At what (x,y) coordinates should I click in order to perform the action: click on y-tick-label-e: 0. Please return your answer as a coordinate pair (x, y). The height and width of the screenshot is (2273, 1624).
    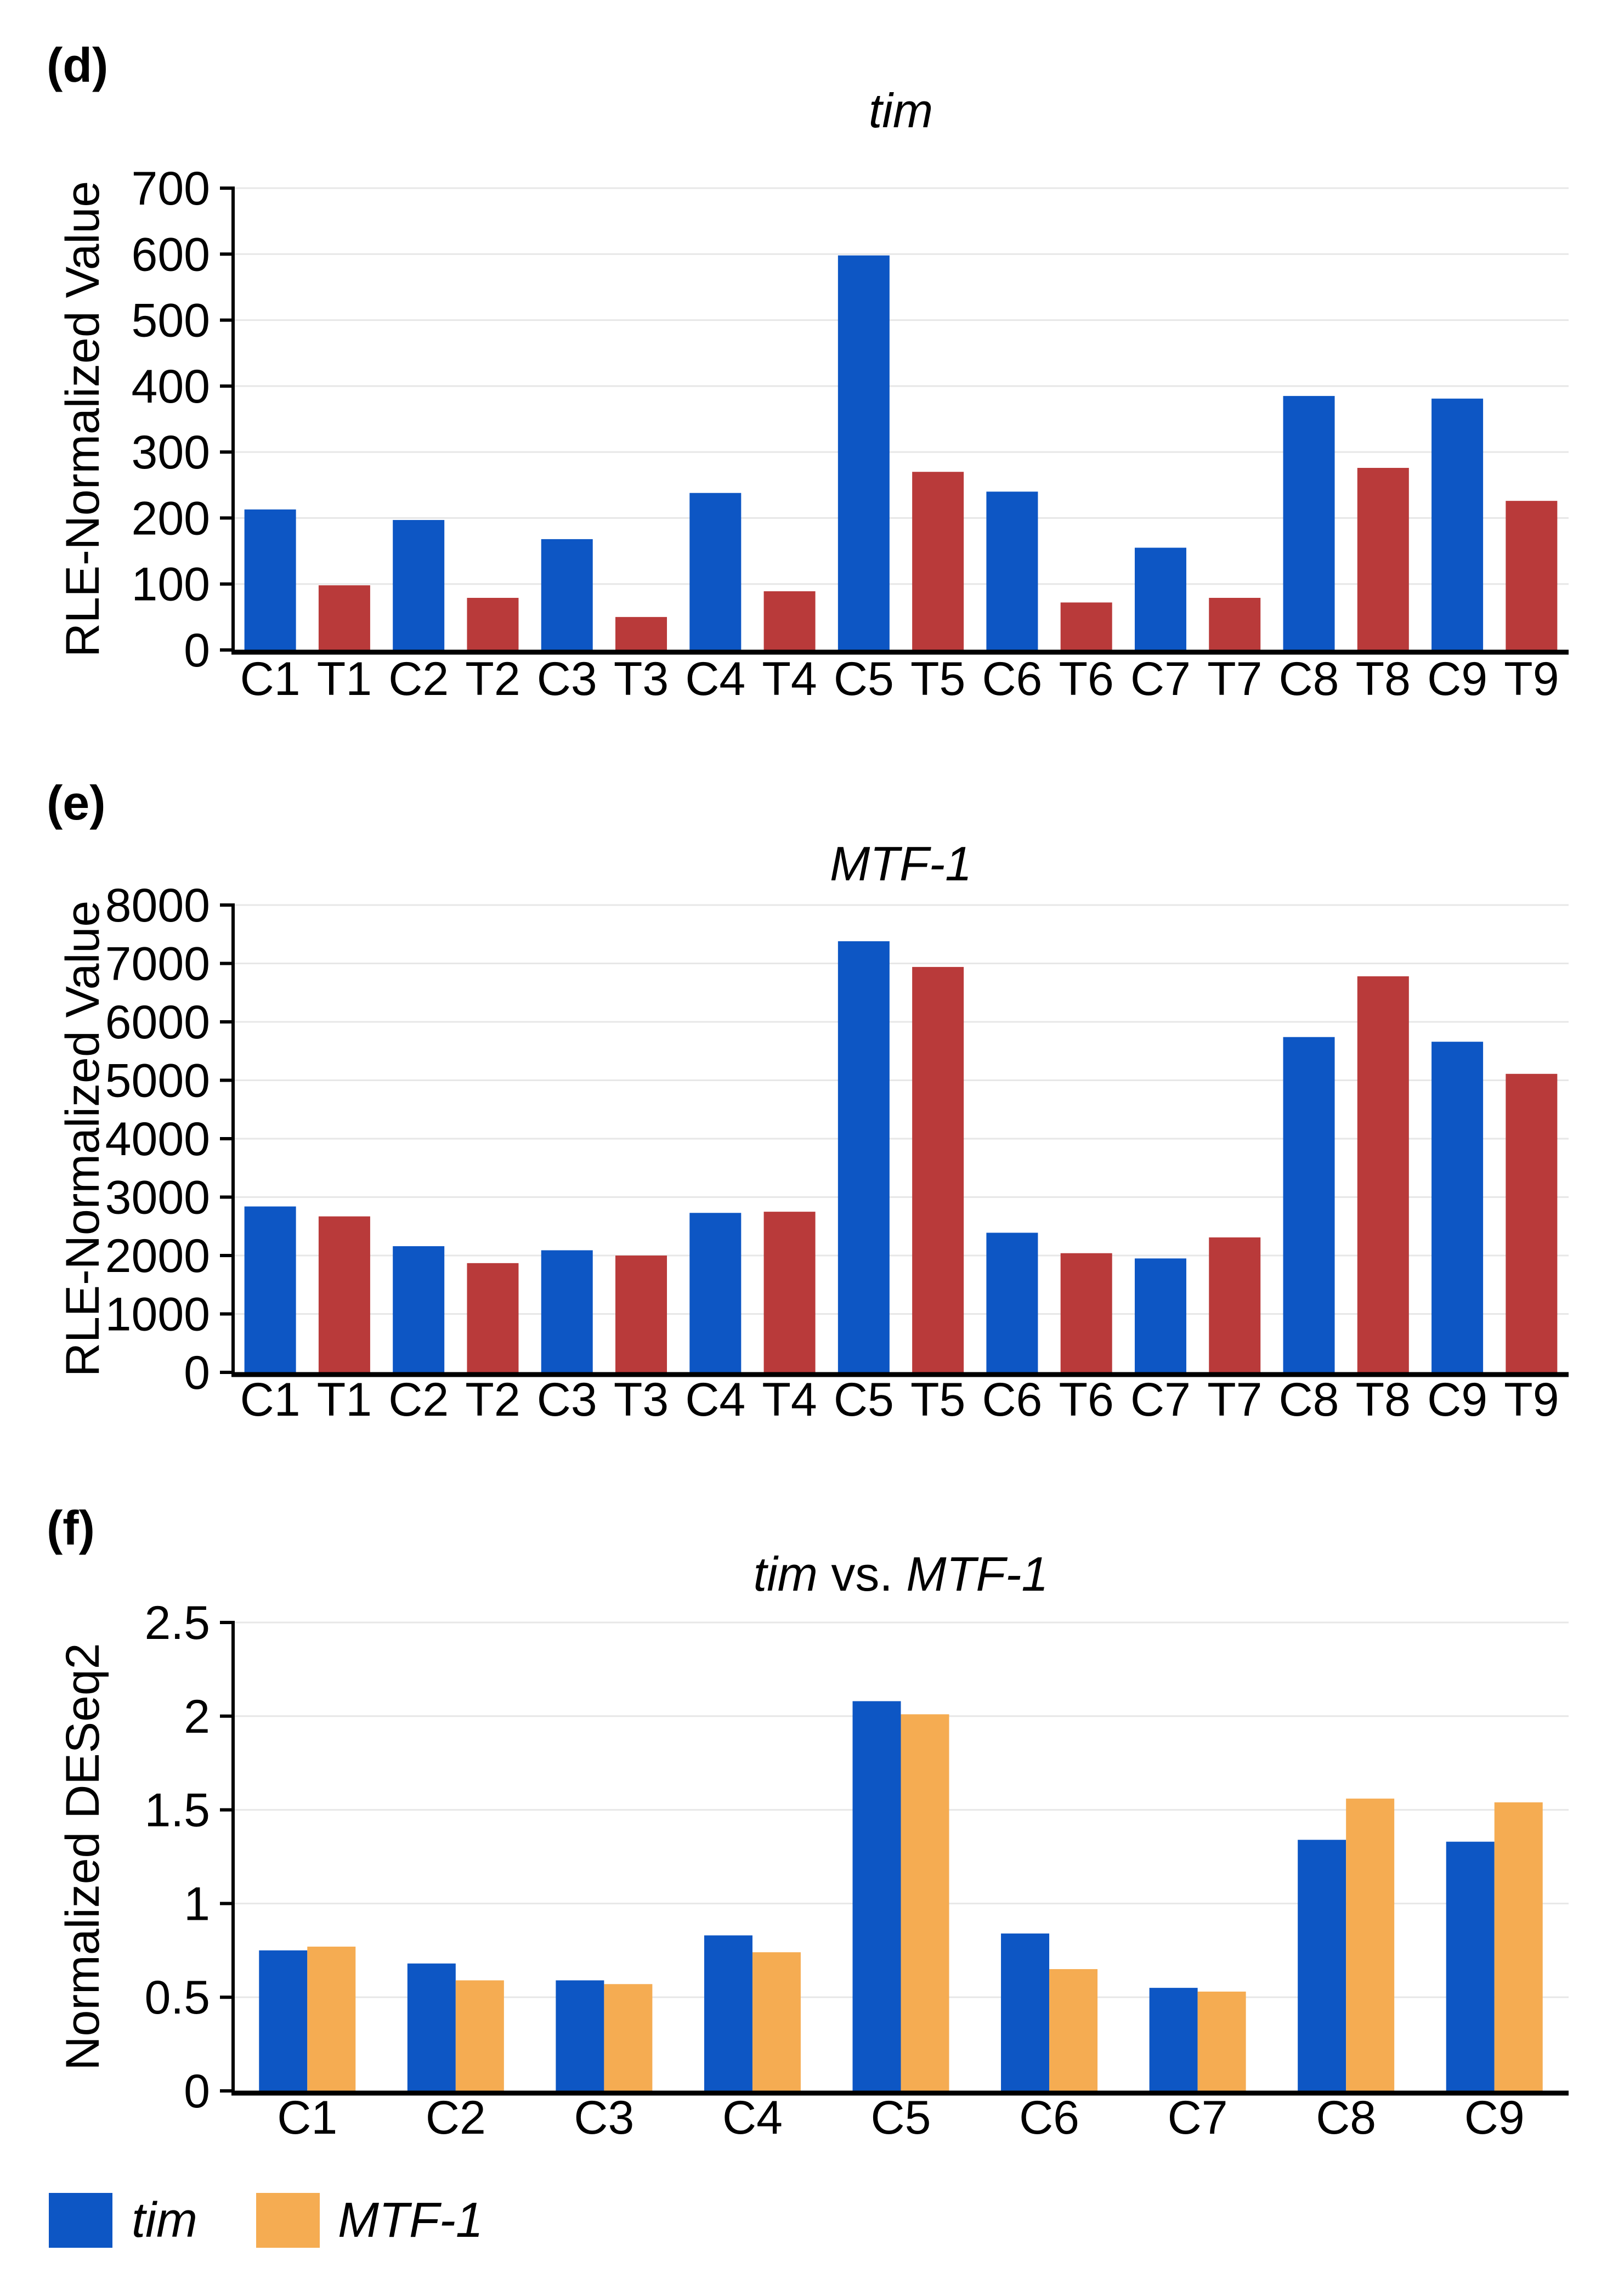
    Looking at the image, I should click on (197, 1373).